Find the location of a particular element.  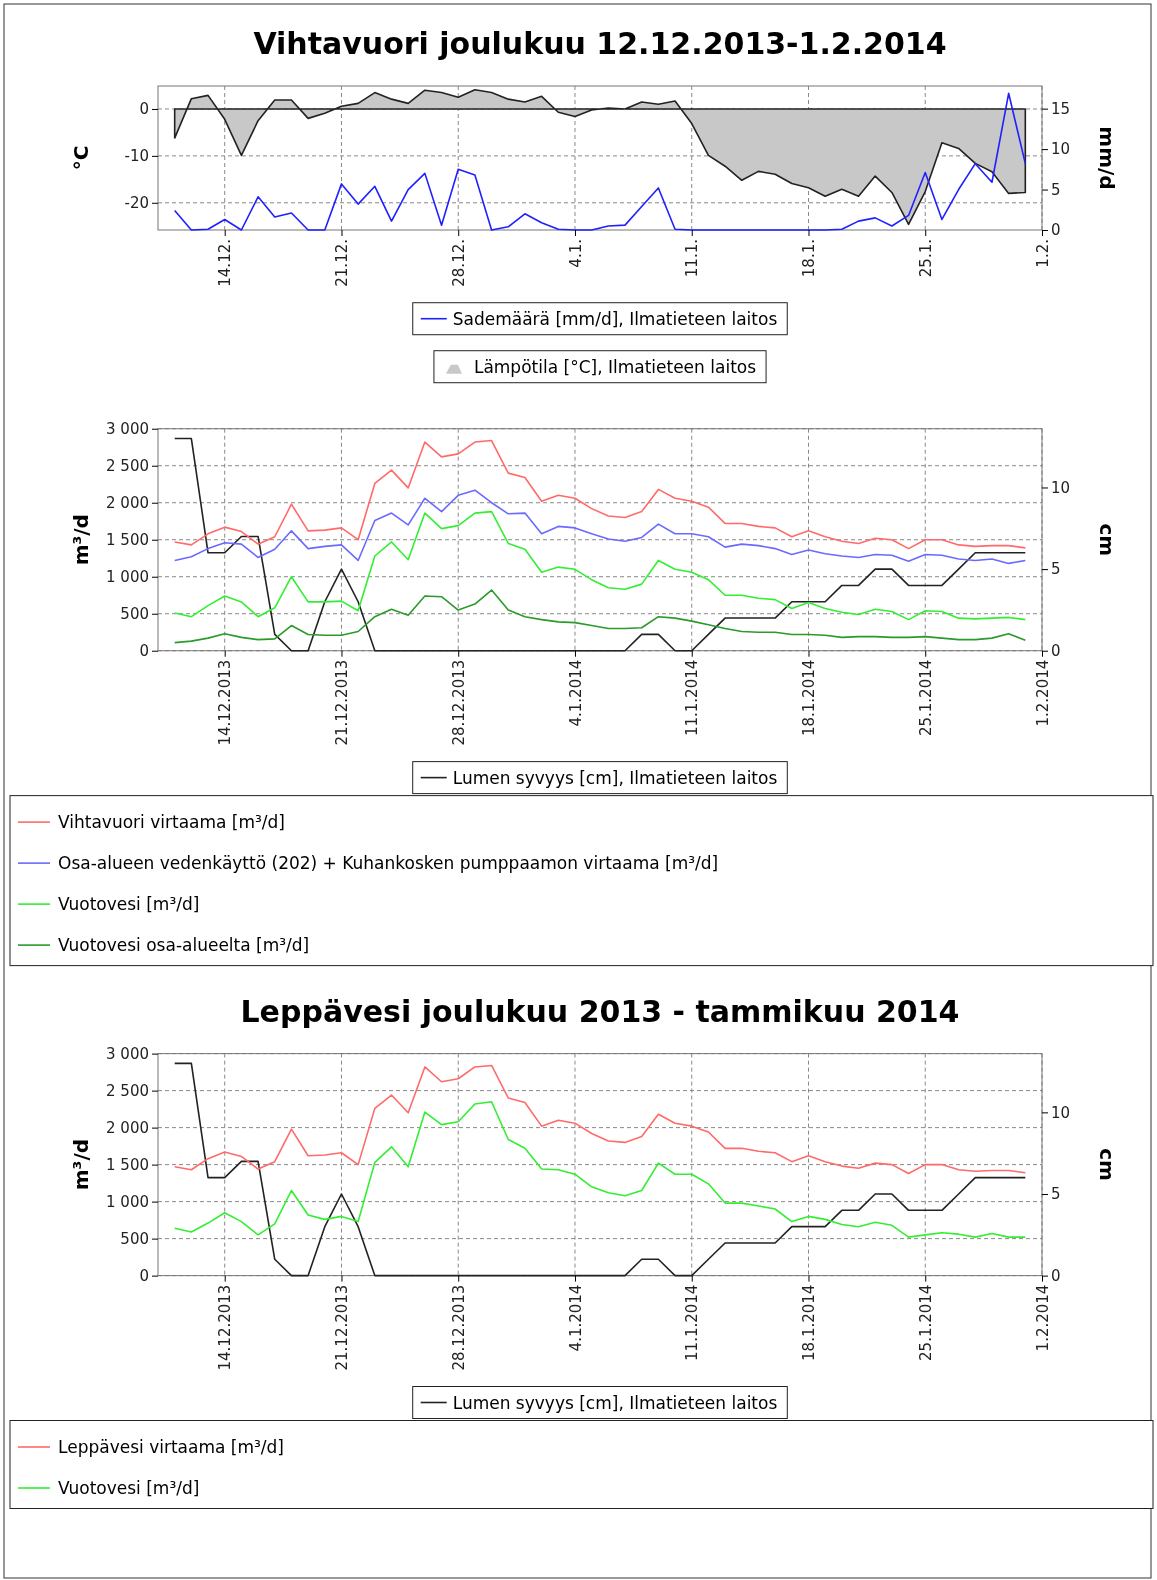

legend-label: Lämpötila [°C], Ilmatieteen laitos is located at coordinates (615, 366).